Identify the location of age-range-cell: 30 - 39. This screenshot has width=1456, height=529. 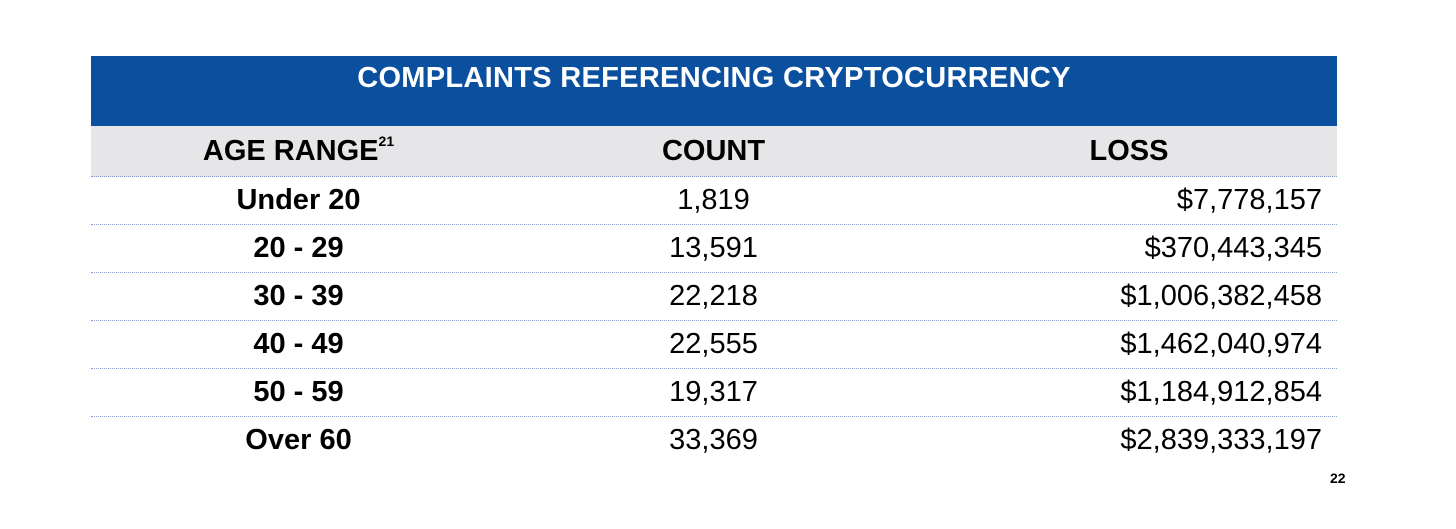
(298, 296).